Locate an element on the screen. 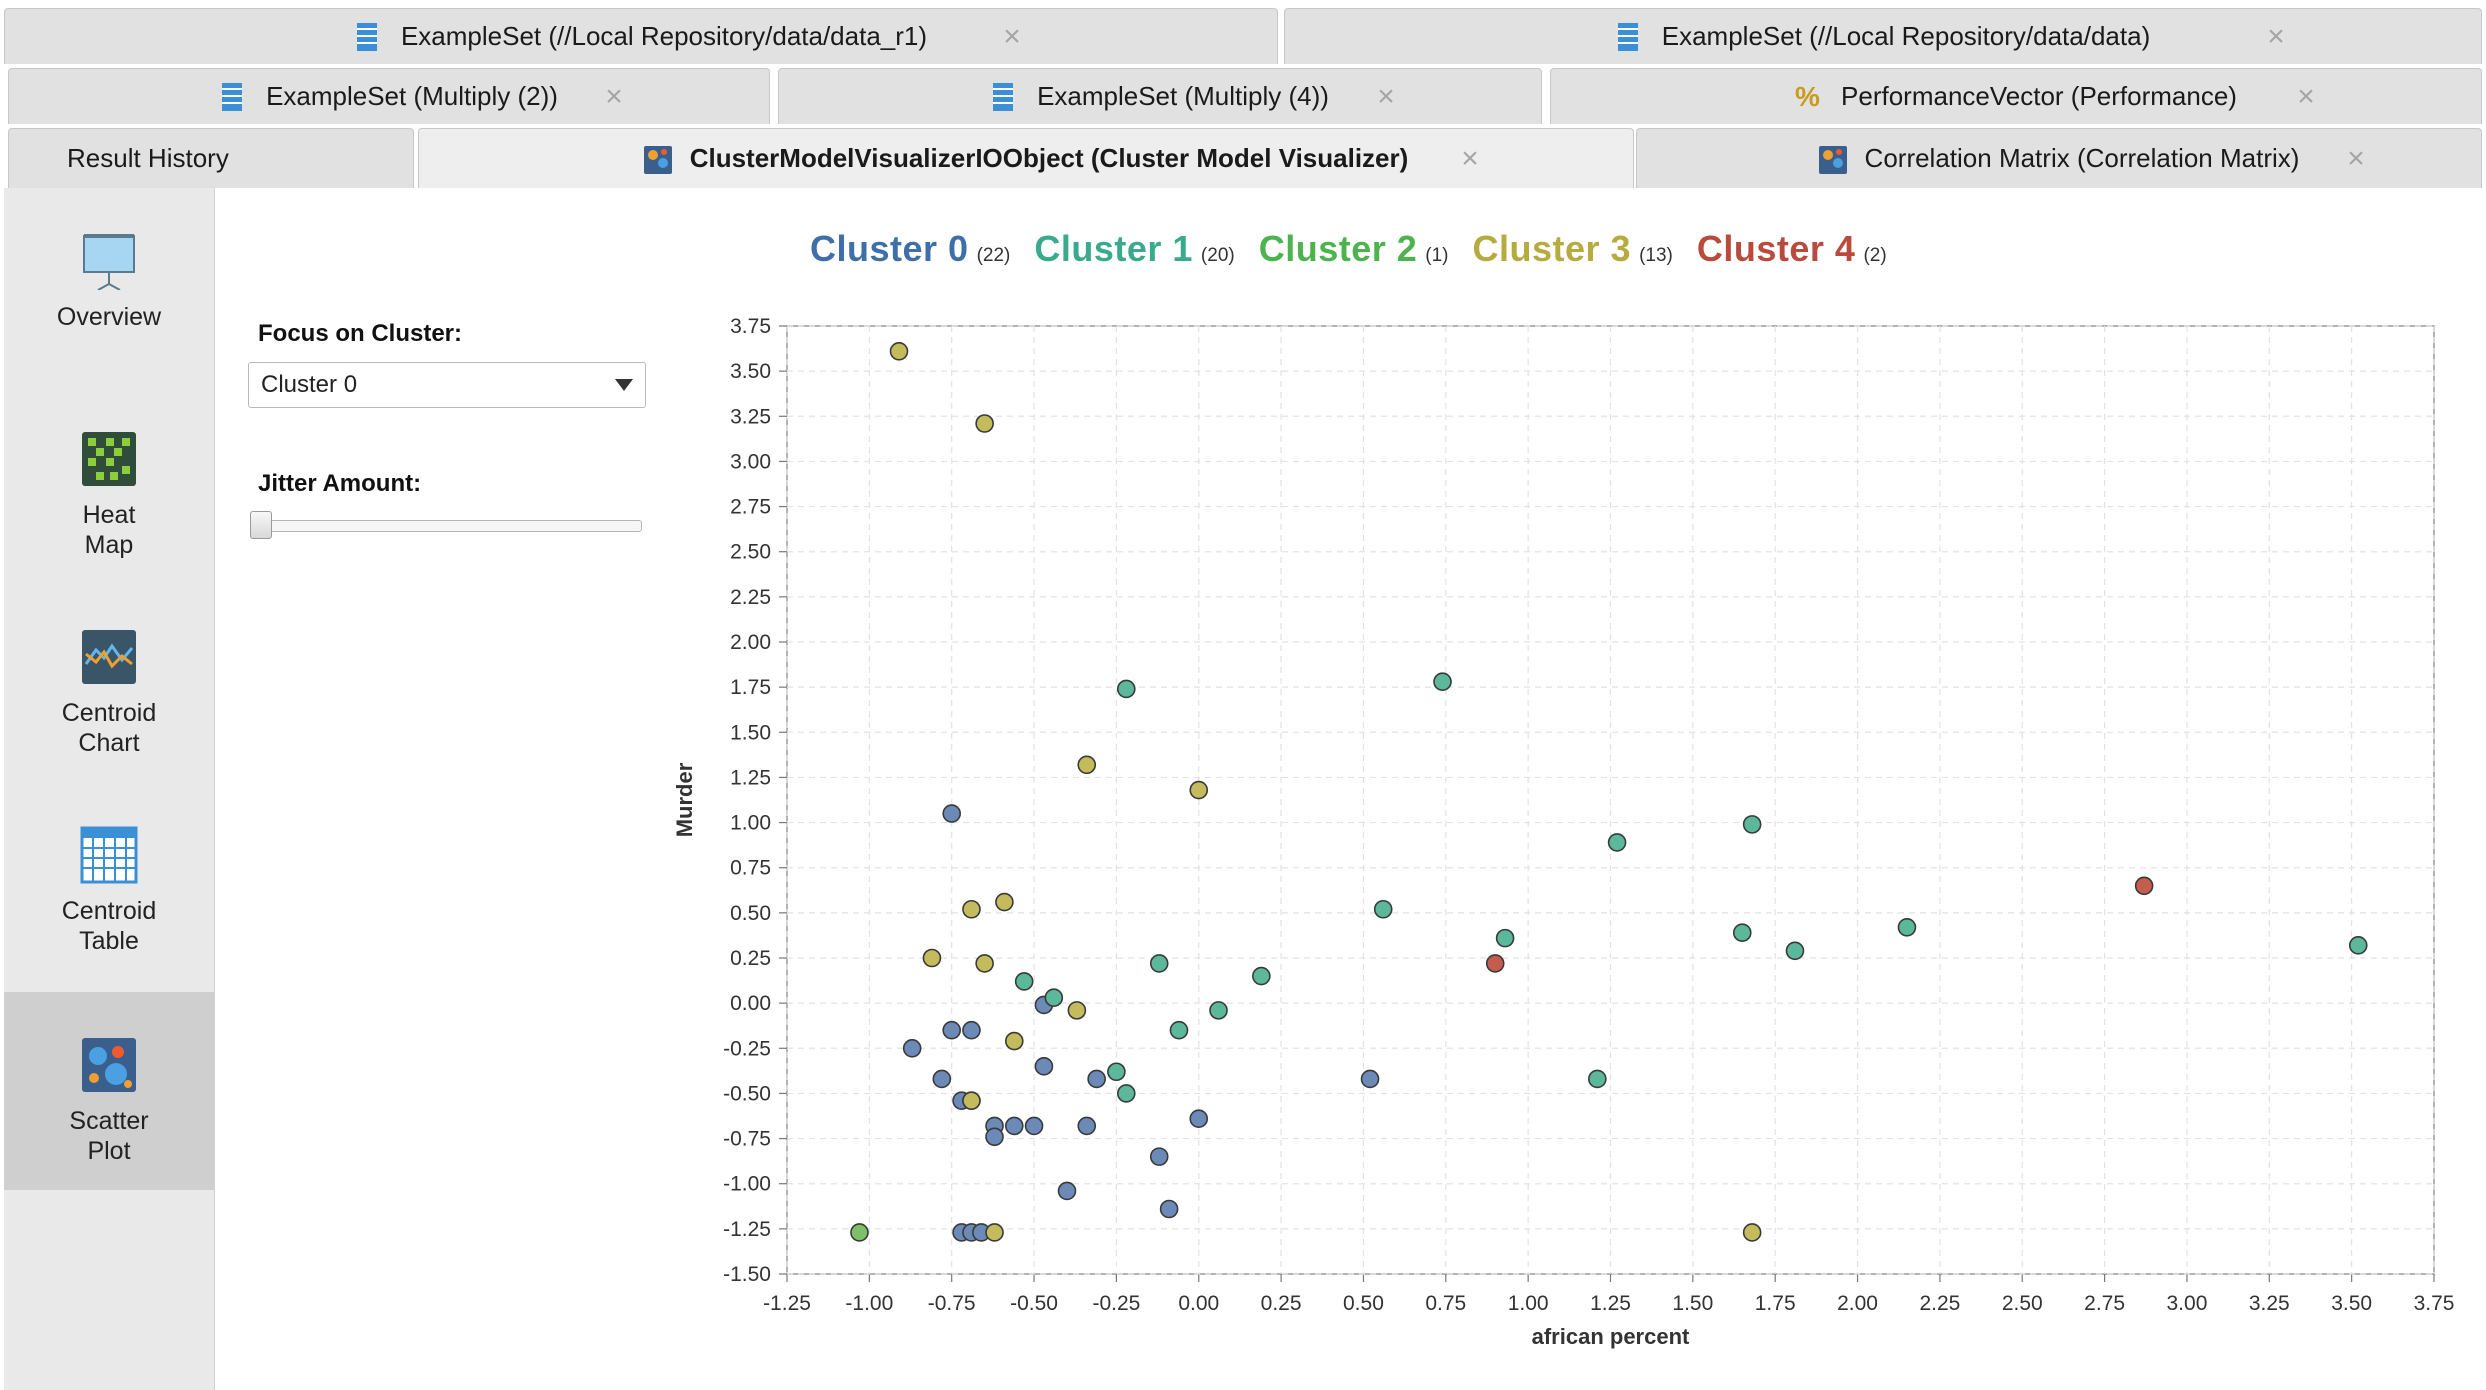 The image size is (2486, 1390). focus-cluster-select: Cluster 0 is located at coordinates (447, 385).